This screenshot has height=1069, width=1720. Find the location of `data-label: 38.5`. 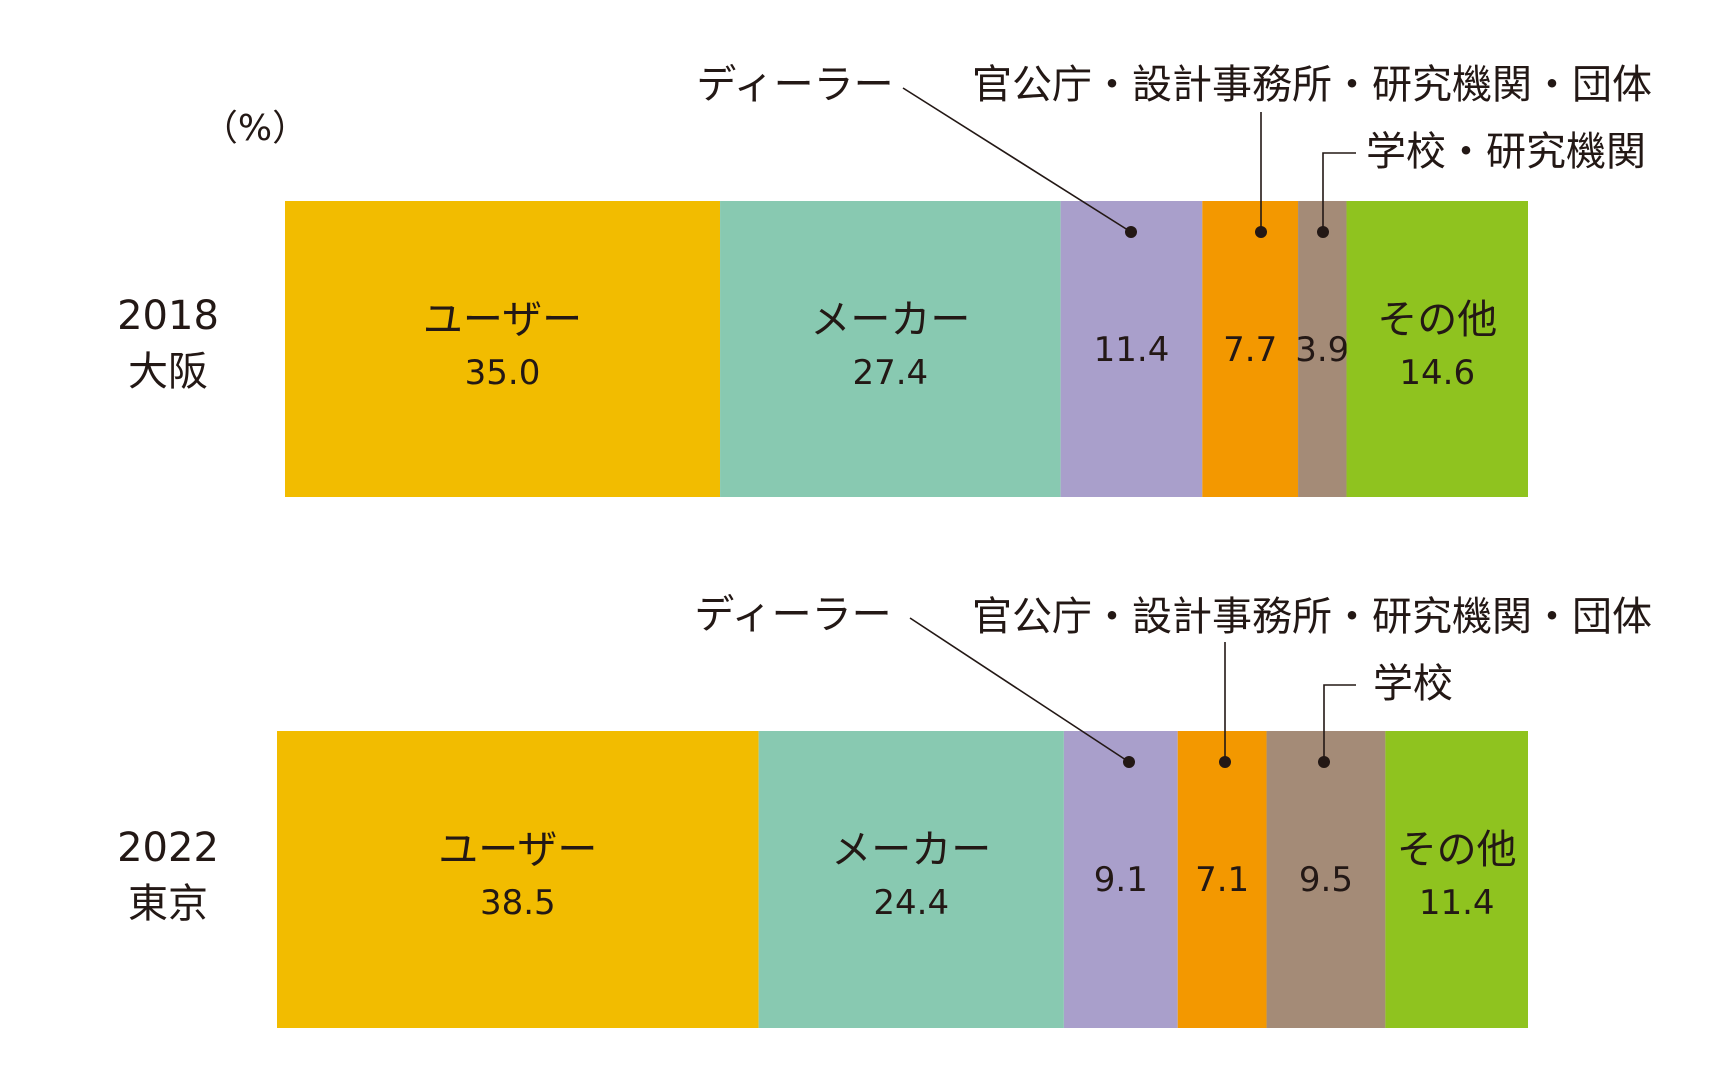

data-label: 38.5 is located at coordinates (518, 903).